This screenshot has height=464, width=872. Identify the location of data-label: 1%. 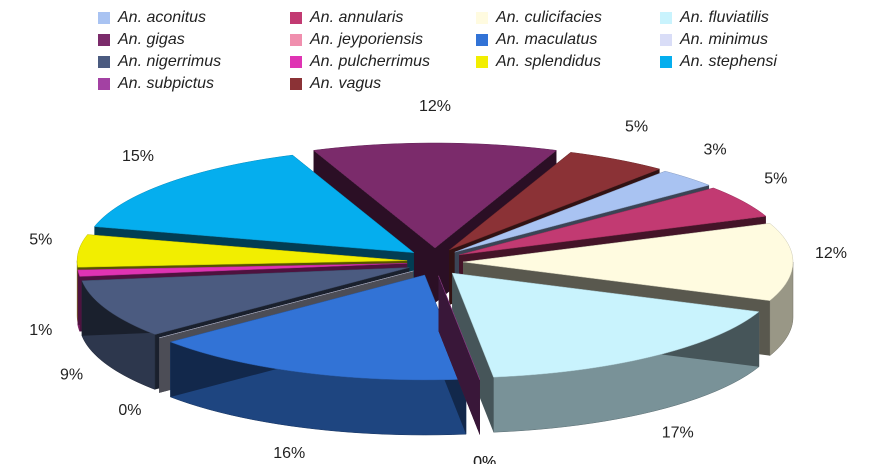
(40, 330).